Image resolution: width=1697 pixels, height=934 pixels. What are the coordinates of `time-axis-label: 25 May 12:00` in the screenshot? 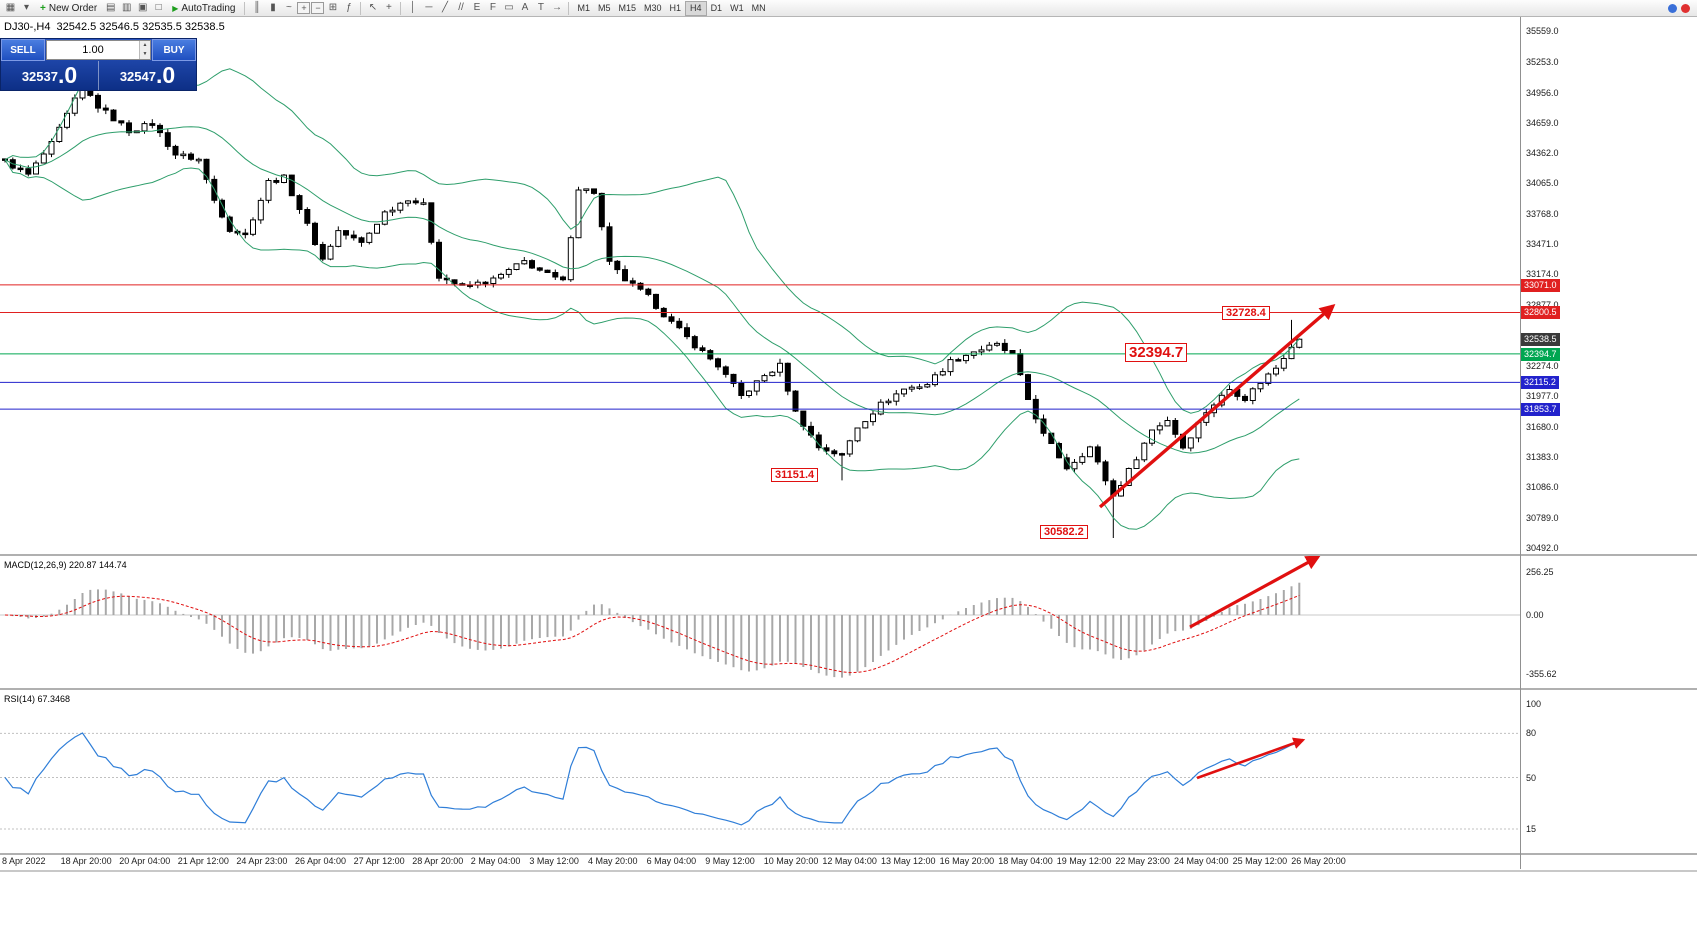 It's located at (1260, 861).